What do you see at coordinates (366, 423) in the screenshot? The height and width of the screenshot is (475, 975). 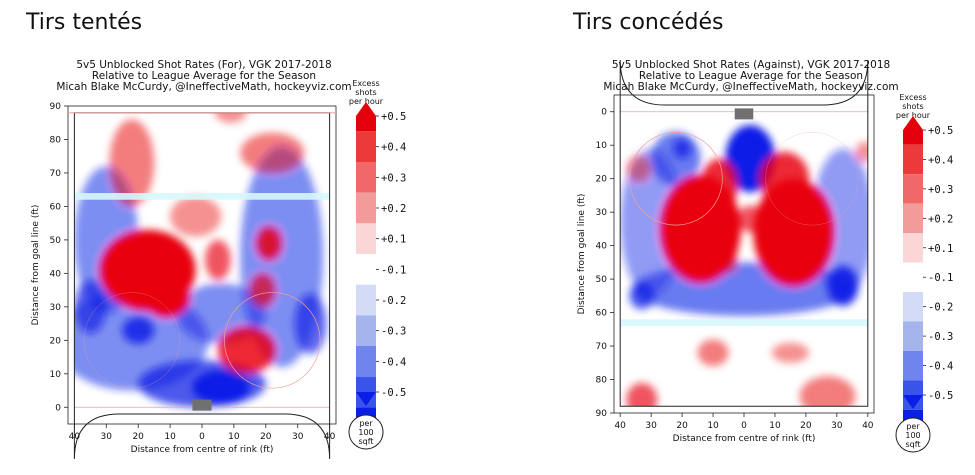 I see `units-badge-text: per` at bounding box center [366, 423].